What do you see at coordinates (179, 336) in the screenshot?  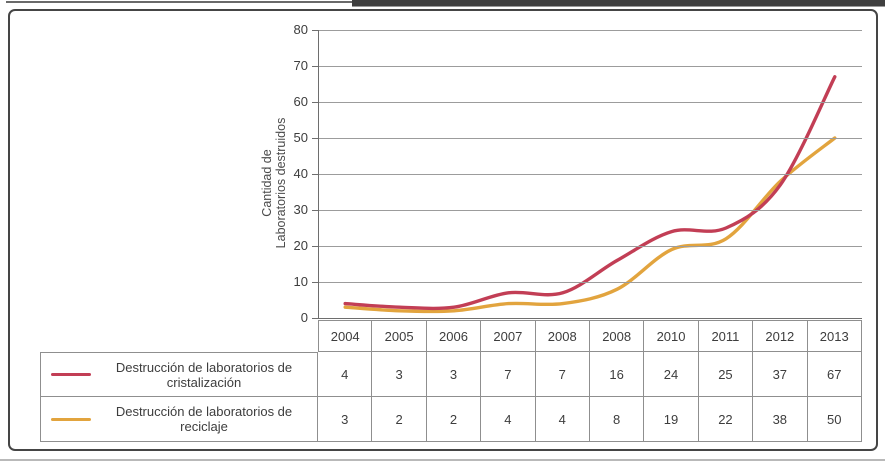 I see `table-corner-spacer` at bounding box center [179, 336].